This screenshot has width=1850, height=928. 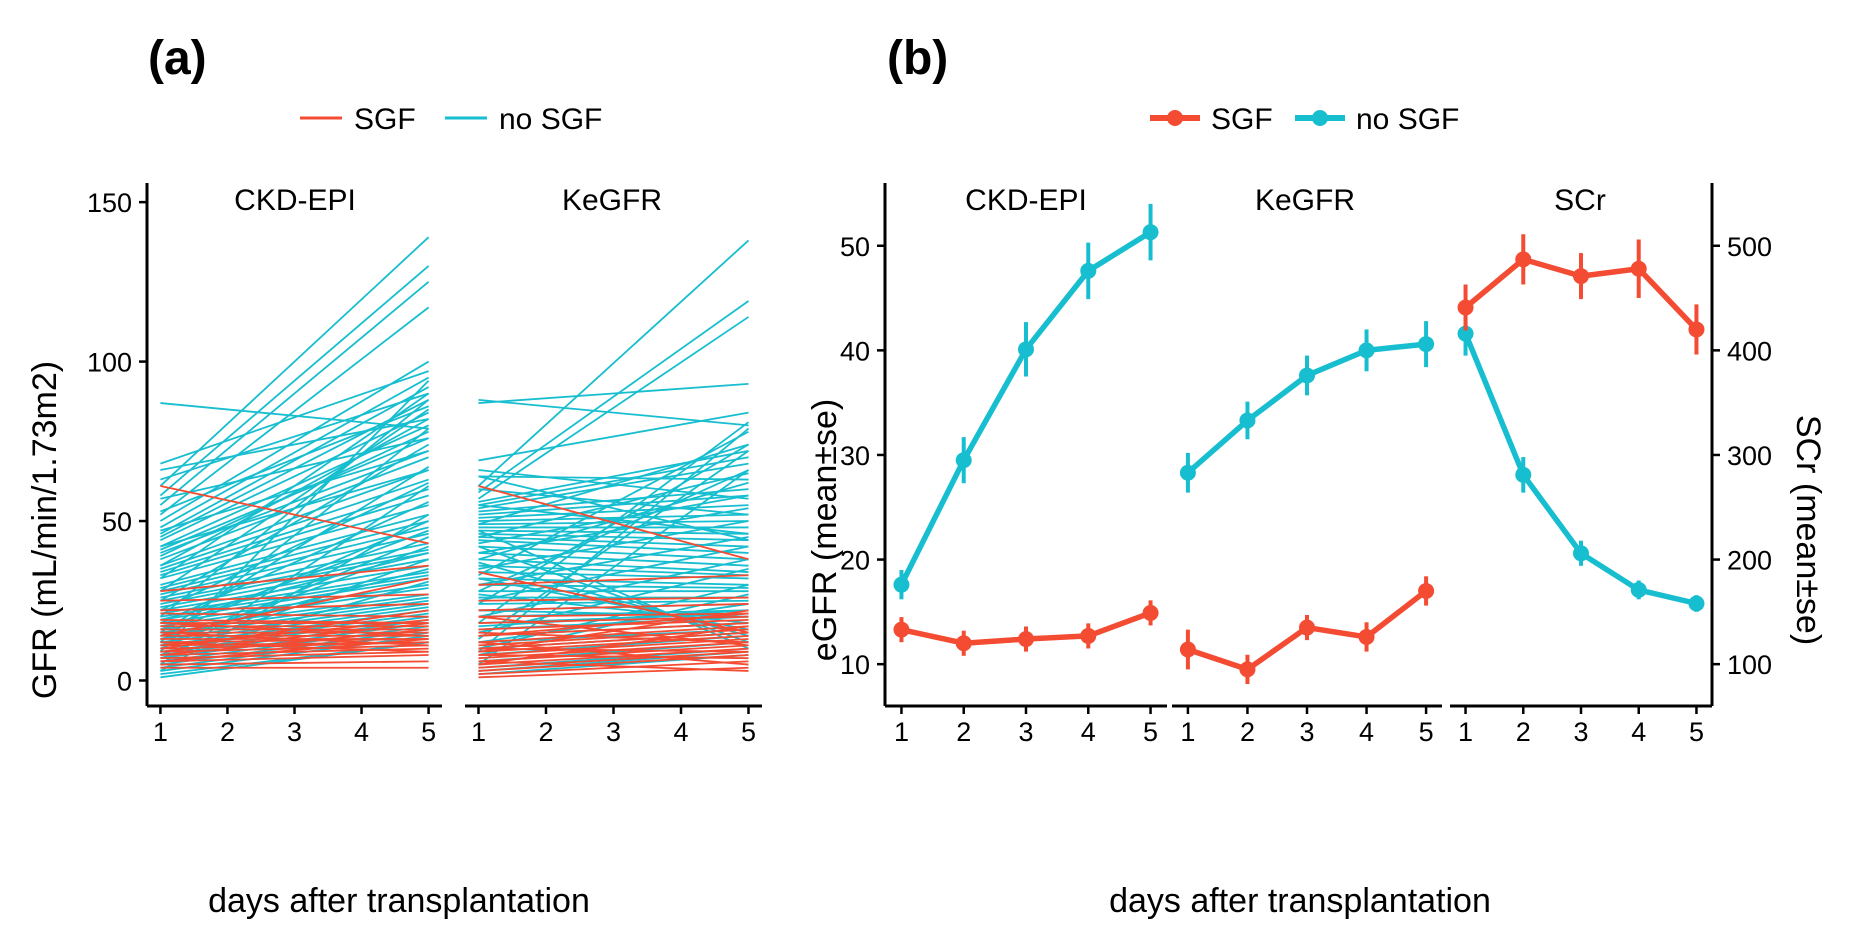 I want to click on y-tick-label-150: 150, so click(x=109, y=203).